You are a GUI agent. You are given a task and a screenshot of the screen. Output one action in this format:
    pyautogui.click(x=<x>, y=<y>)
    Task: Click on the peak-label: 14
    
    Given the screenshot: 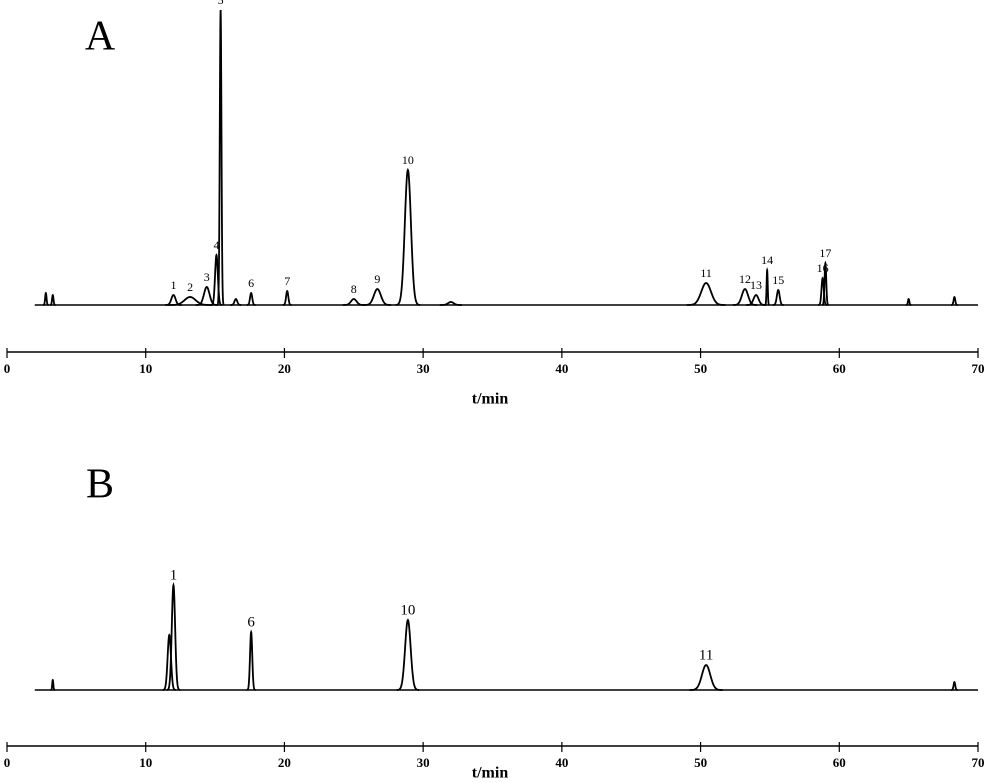 What is the action you would take?
    pyautogui.click(x=767, y=260)
    